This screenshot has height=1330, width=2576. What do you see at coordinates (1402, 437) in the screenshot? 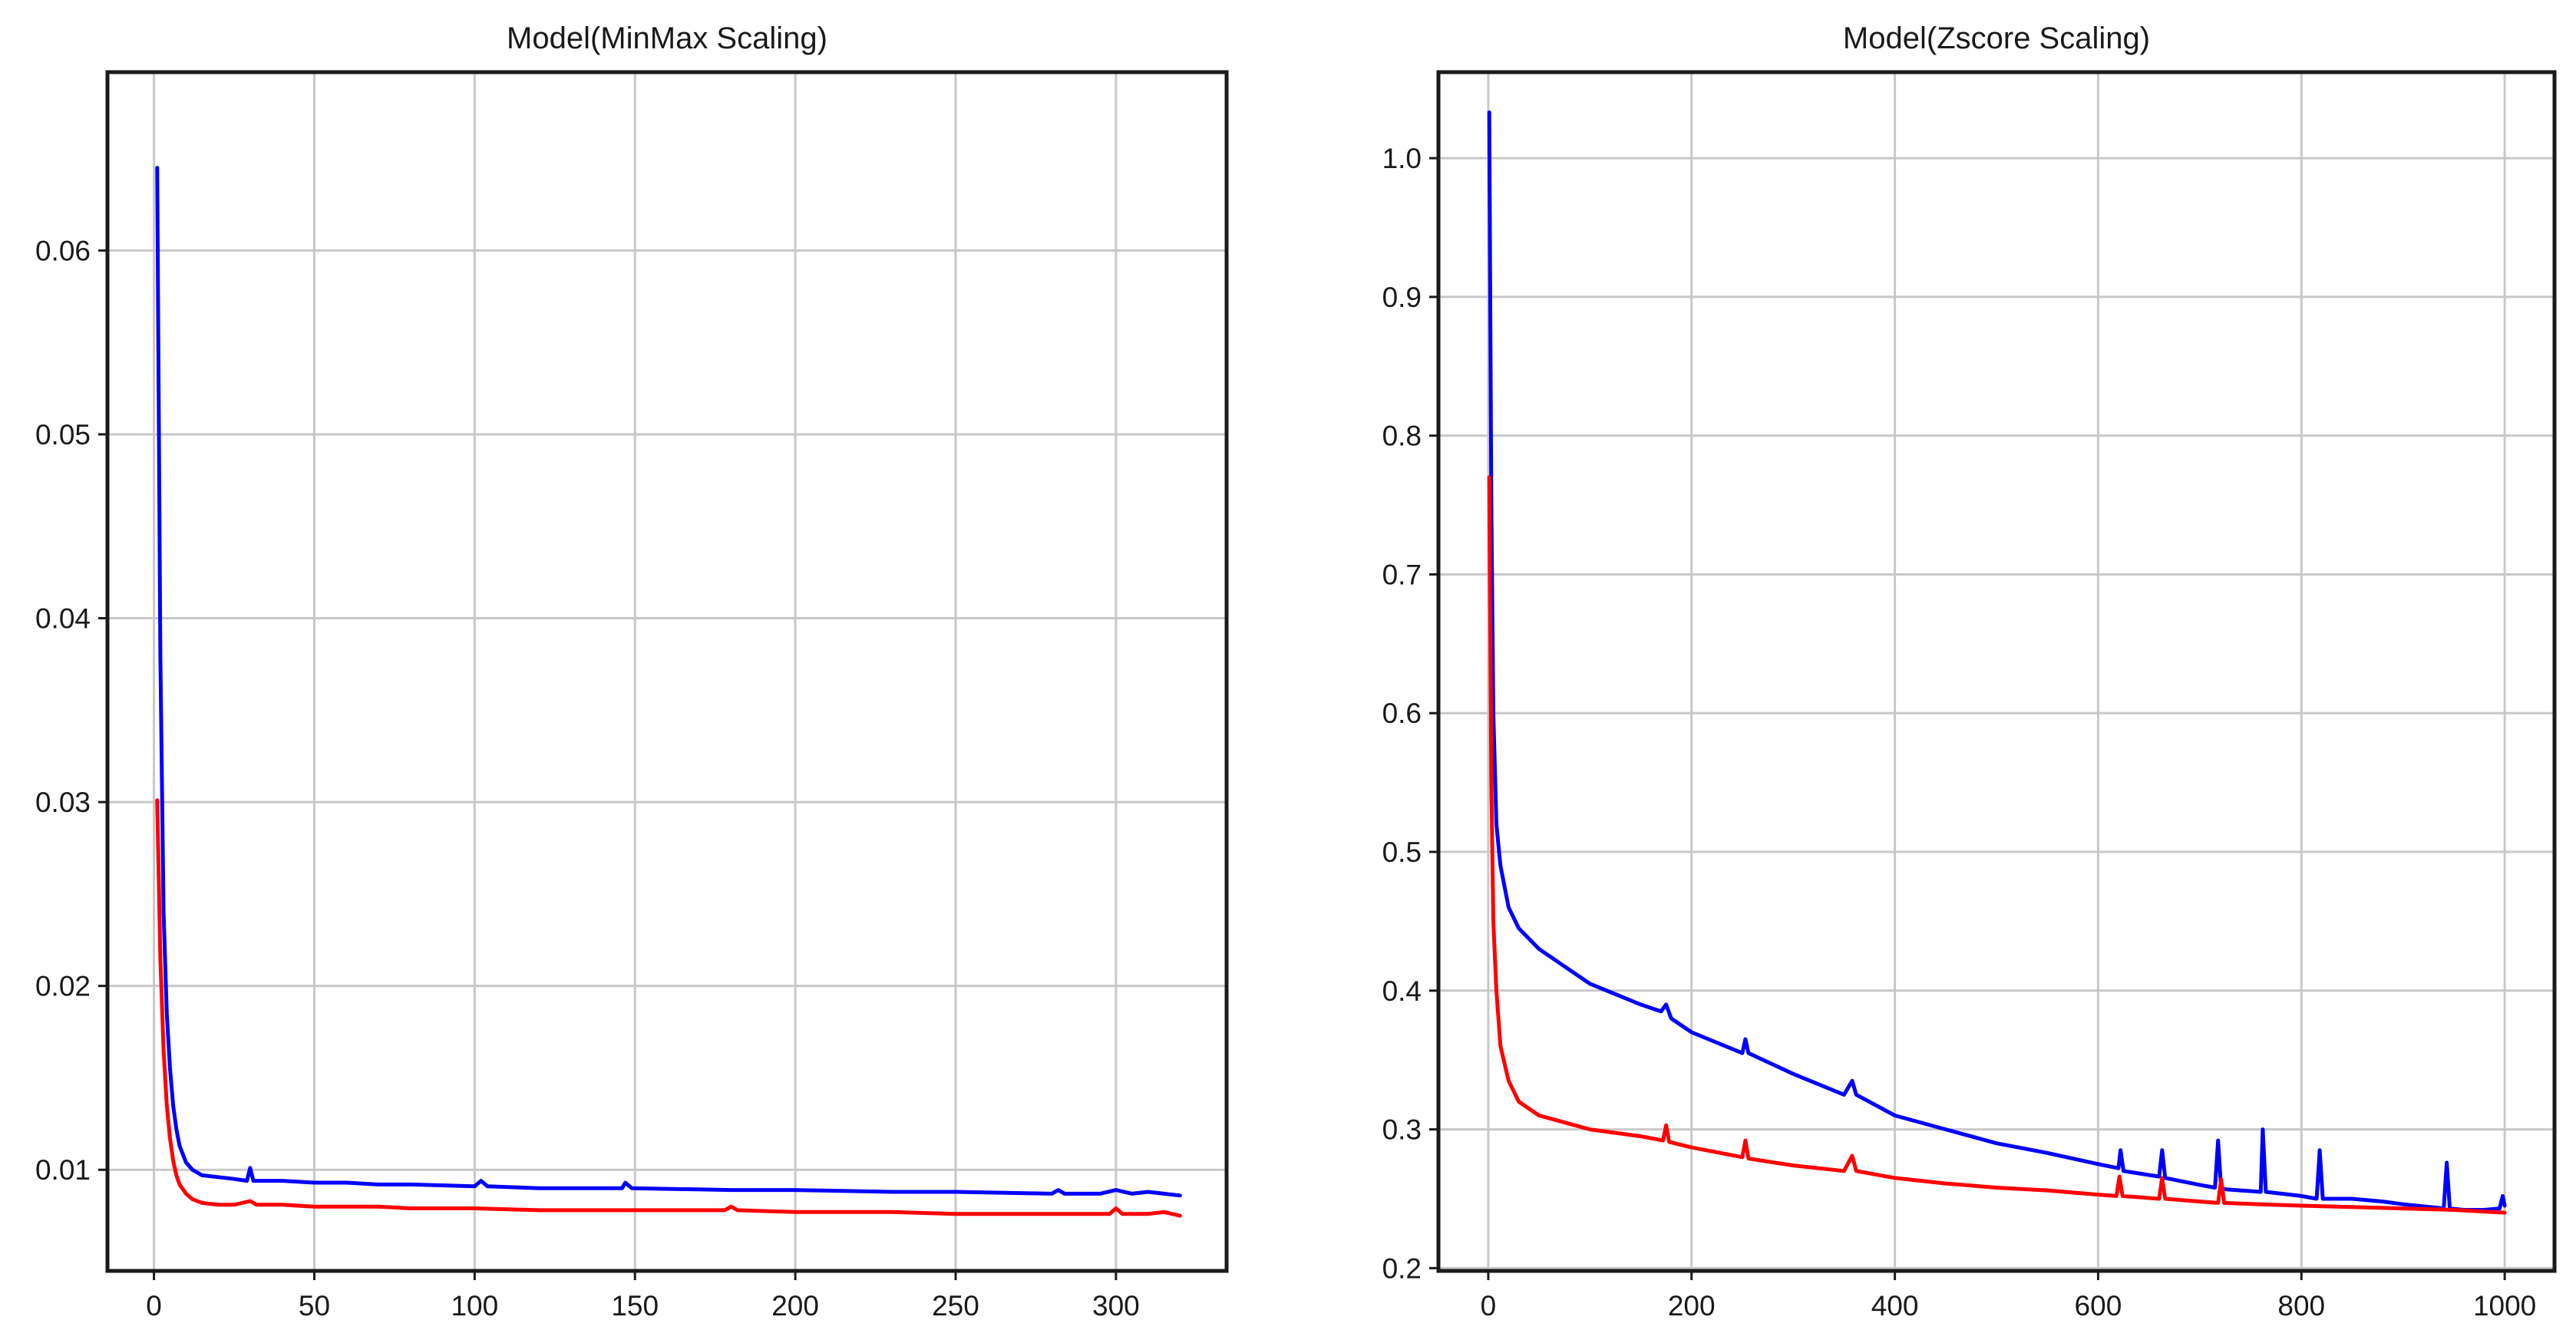
I see `y-tick-label: 0.8` at bounding box center [1402, 437].